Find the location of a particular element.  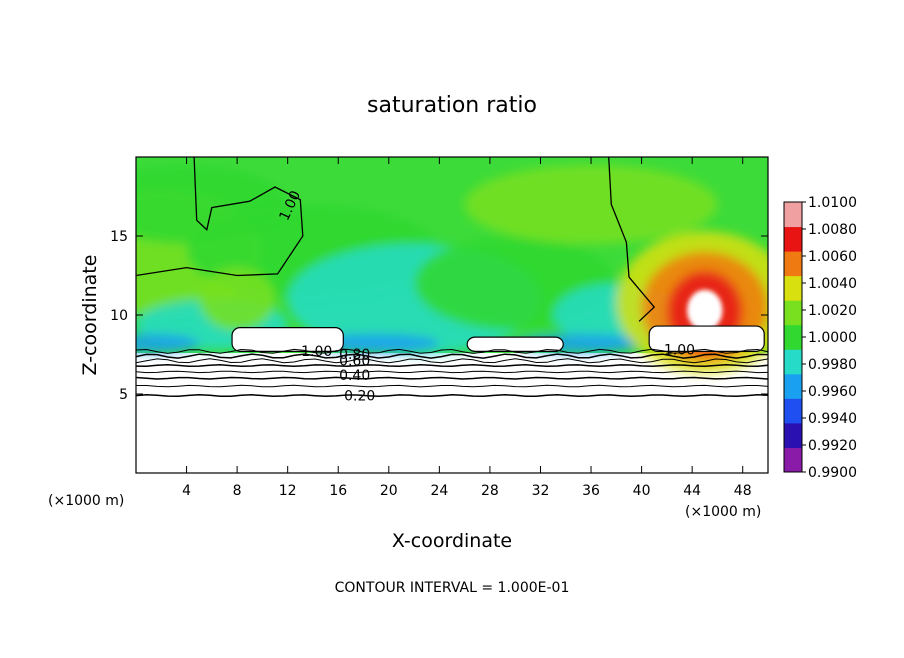

x-tick-label: 8 is located at coordinates (237, 491).